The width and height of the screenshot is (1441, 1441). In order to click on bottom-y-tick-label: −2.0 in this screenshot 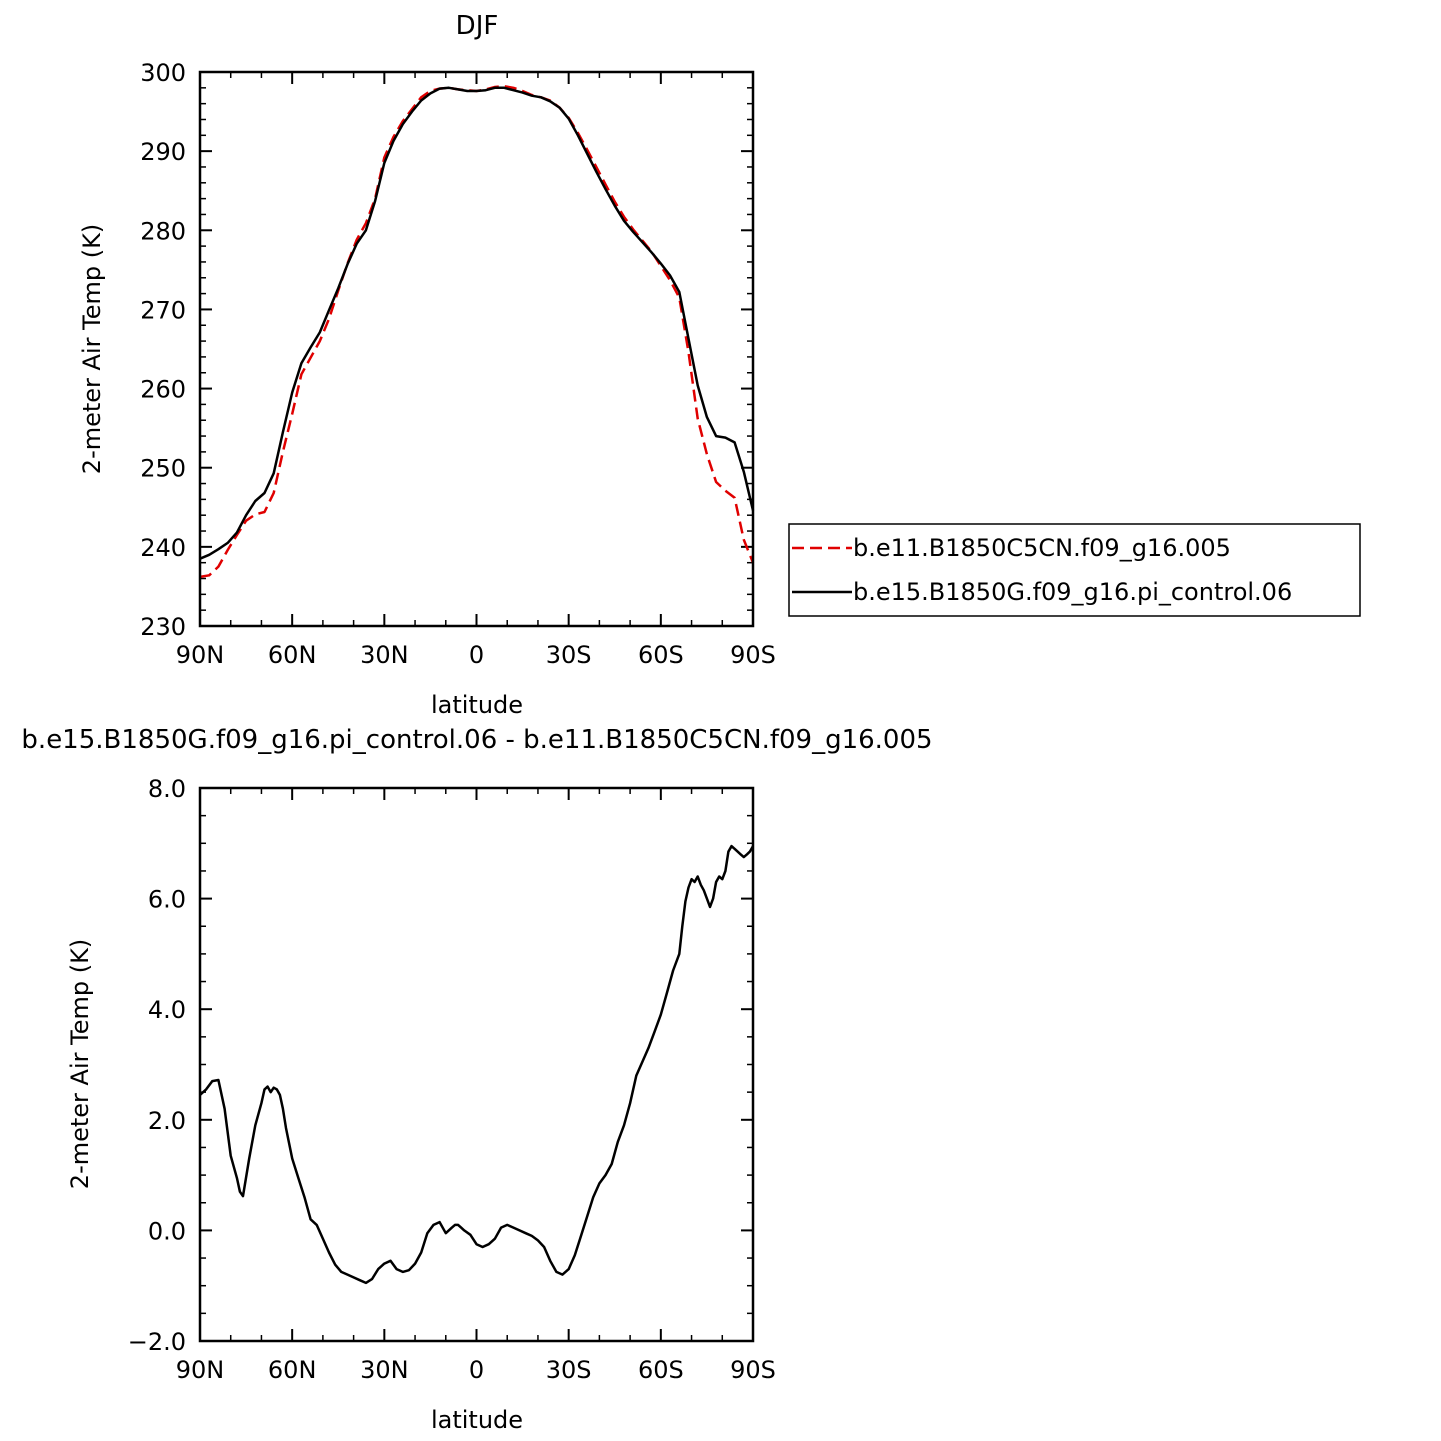, I will do `click(157, 1342)`.